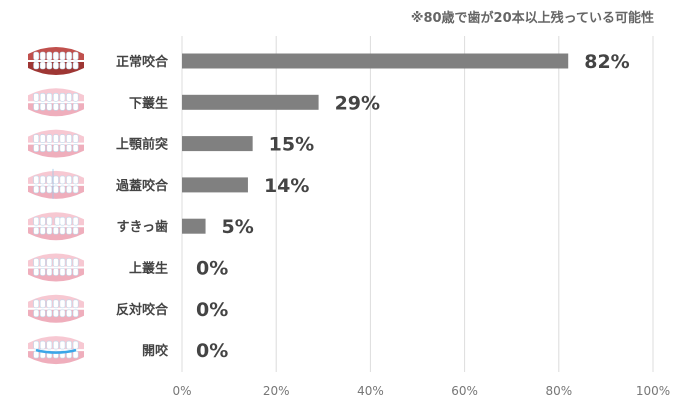 This screenshot has height=410, width=680. What do you see at coordinates (653, 391) in the screenshot?
I see `x-tick-label: 100%` at bounding box center [653, 391].